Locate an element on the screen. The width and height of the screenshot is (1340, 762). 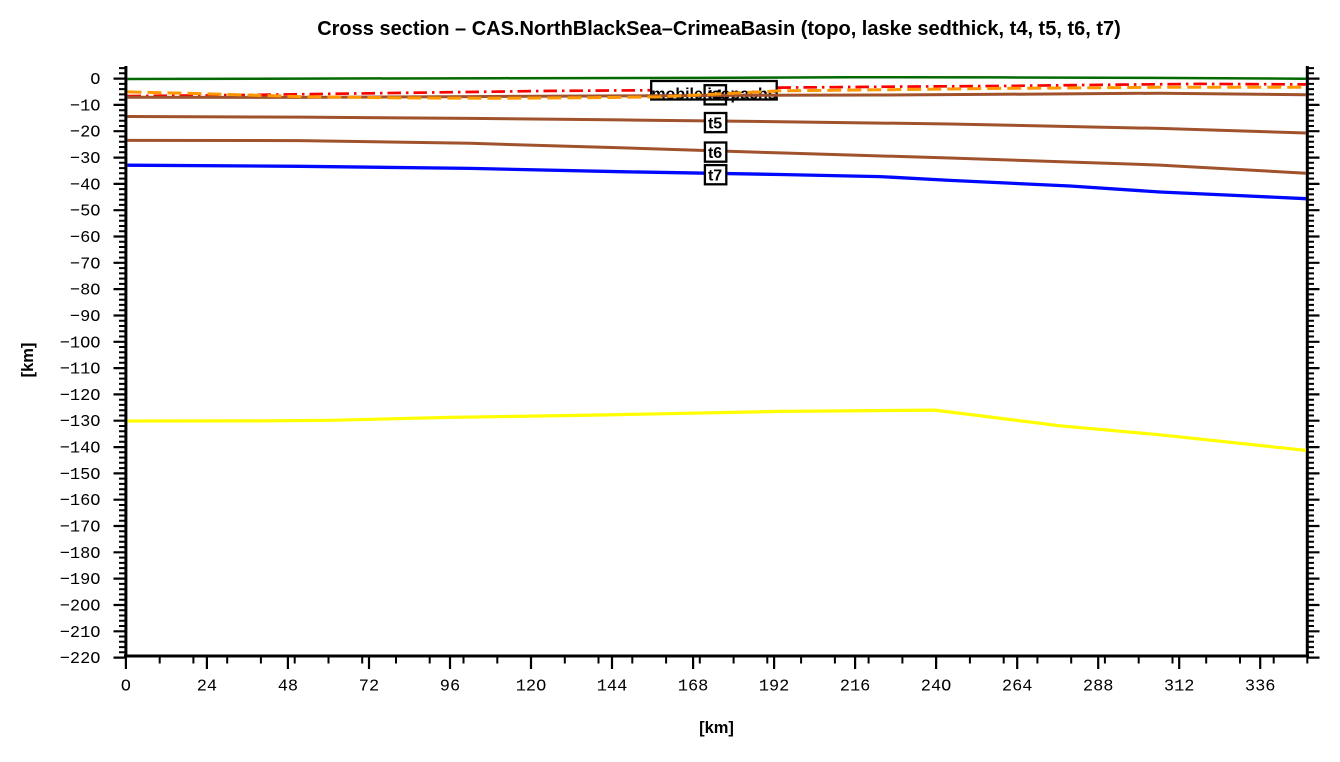
svg-text: −2OO is located at coordinates (80, 607).